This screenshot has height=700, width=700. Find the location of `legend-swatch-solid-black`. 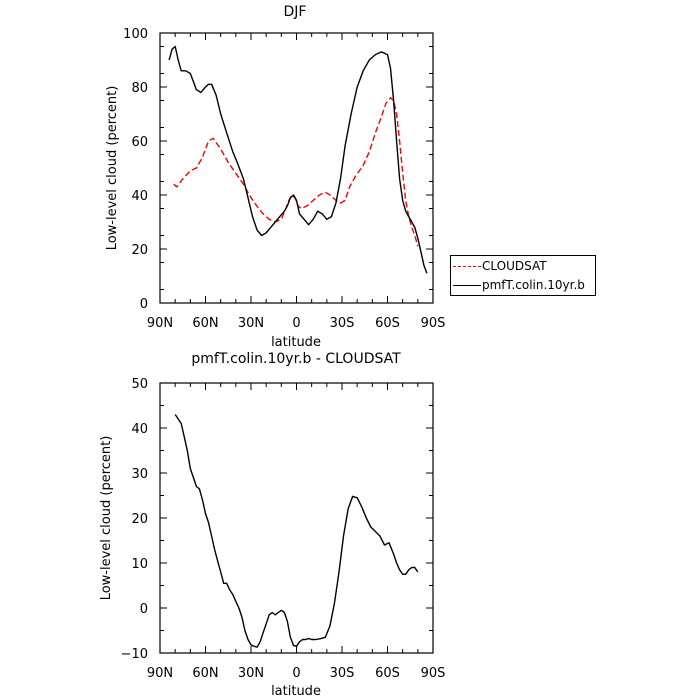

legend-swatch-solid-black is located at coordinates (467, 285).